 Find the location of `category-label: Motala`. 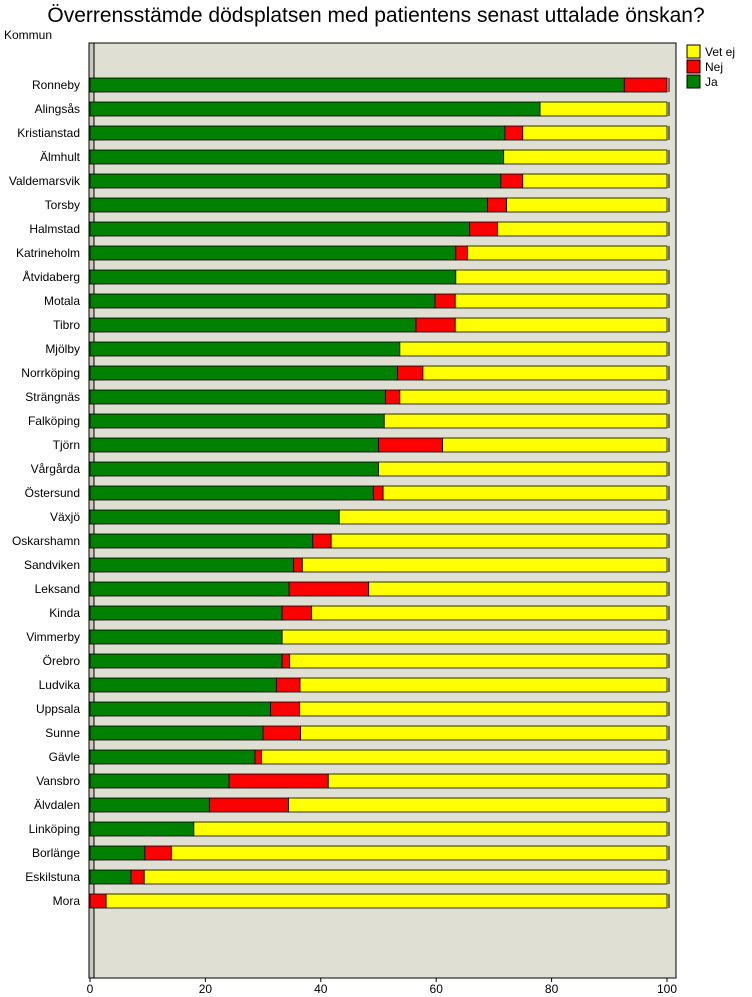

category-label: Motala is located at coordinates (62, 301).